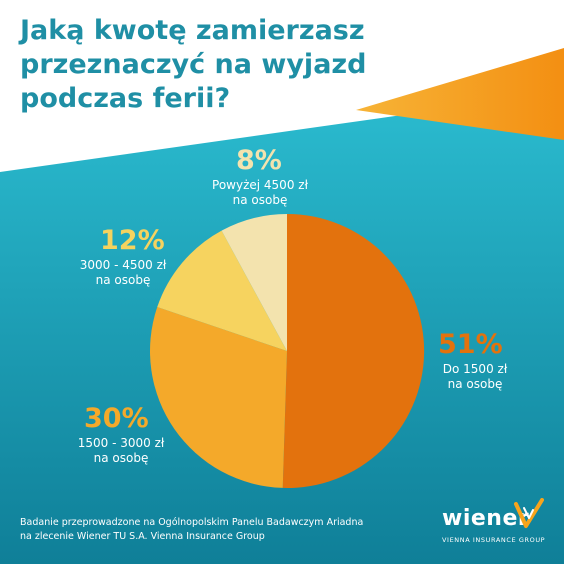  Describe the element at coordinates (123, 265) in the screenshot. I see `slice-12-label-line-1: 3000 - 4500 zł` at that location.